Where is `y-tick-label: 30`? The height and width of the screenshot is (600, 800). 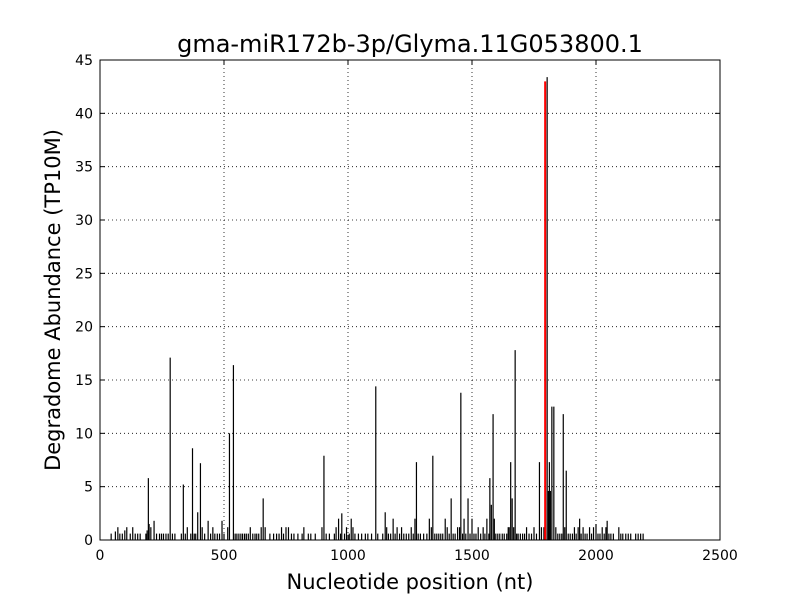
y-tick-label: 30 is located at coordinates (84, 221).